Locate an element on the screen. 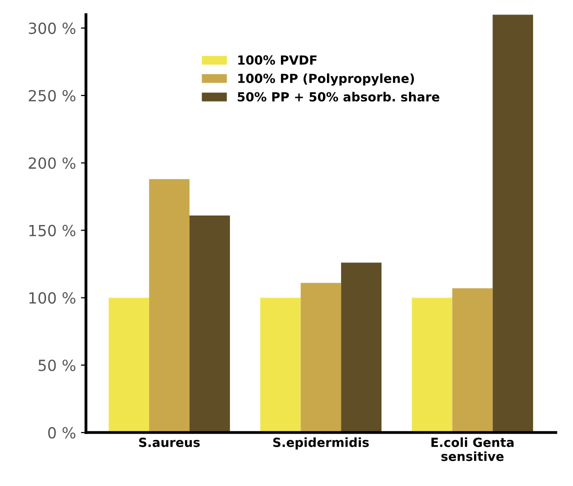  y-tick-label: 200 % is located at coordinates (52, 163).